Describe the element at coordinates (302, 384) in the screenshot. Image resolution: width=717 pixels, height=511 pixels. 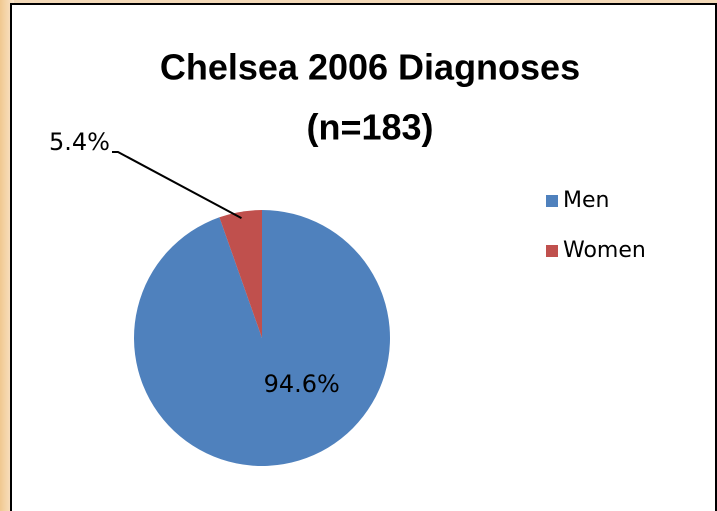
I see `data-label: 94.6%` at that location.